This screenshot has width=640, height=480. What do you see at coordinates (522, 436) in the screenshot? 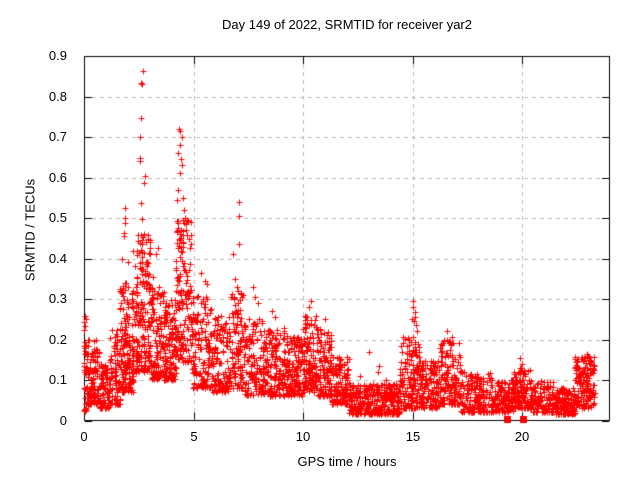
I see `x-tick-label: 20` at bounding box center [522, 436].